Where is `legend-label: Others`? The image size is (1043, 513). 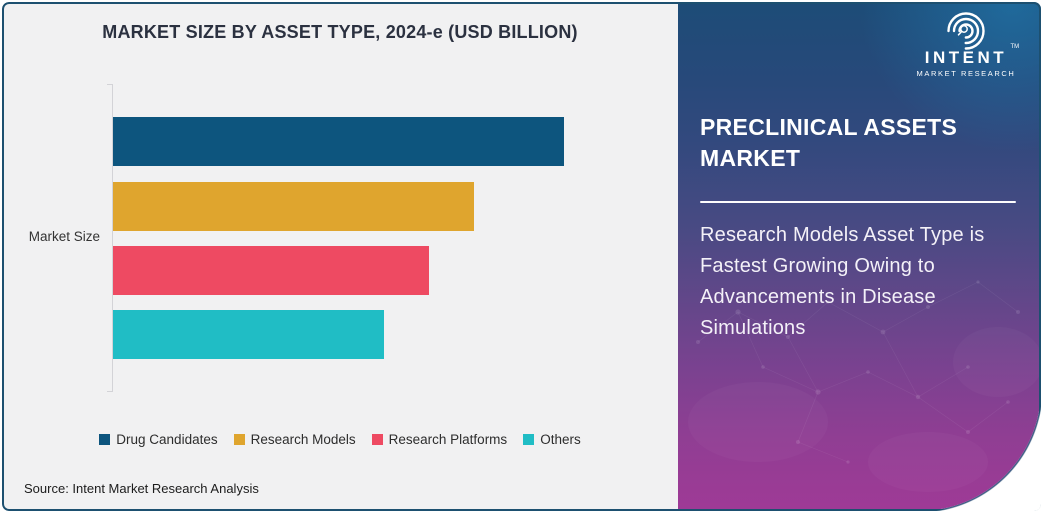
legend-label: Others is located at coordinates (560, 439).